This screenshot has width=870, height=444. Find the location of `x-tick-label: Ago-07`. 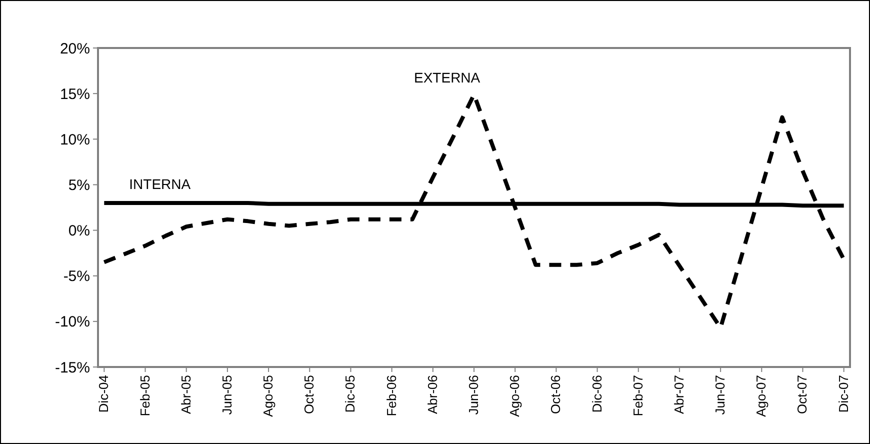

x-tick-label: Ago-07 is located at coordinates (761, 396).